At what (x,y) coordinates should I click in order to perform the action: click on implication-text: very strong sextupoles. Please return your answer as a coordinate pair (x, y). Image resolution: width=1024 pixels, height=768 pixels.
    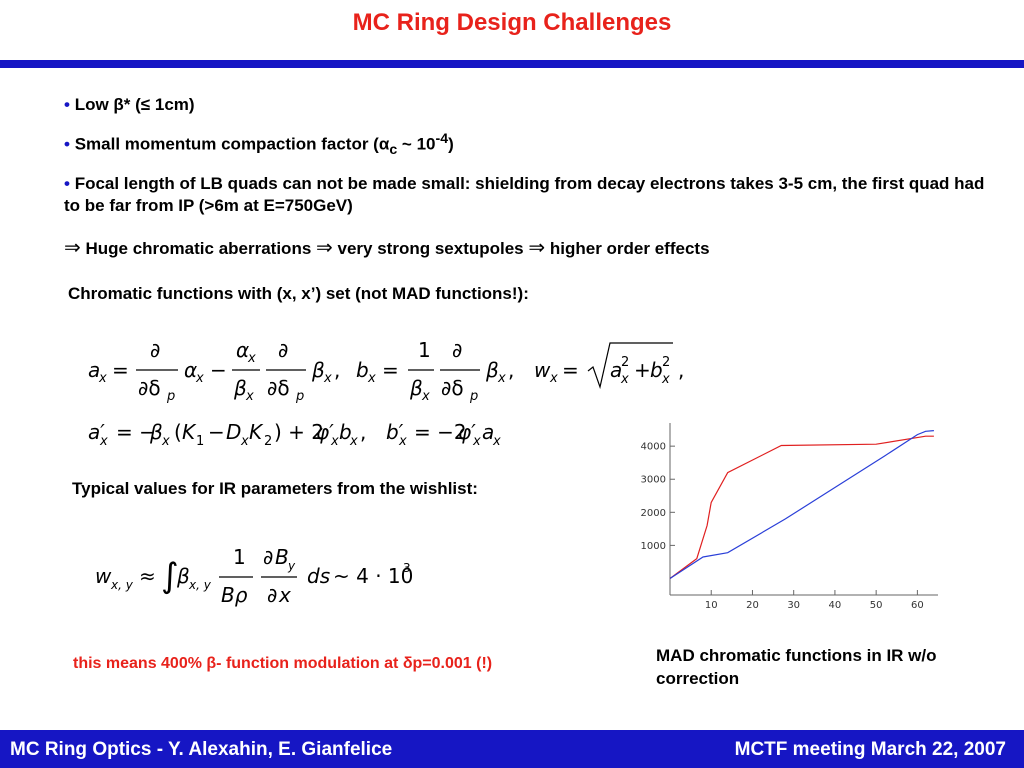
    Looking at the image, I should click on (430, 248).